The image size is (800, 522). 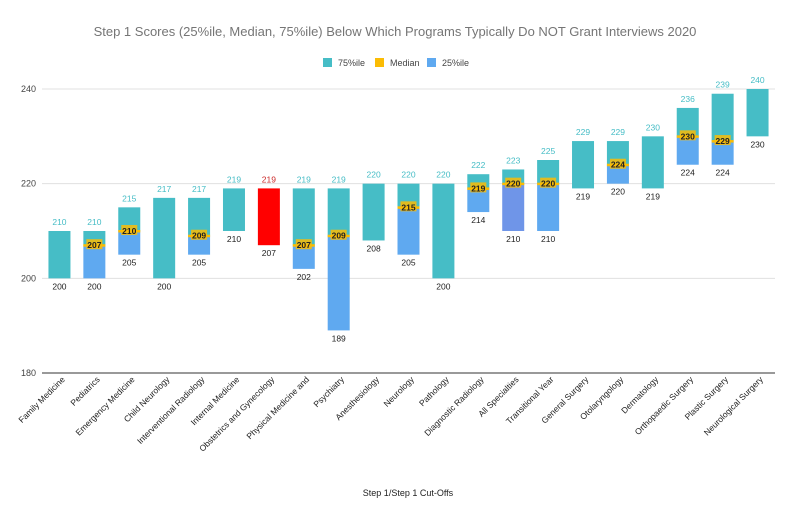 I want to click on category-label: Family Medicine, so click(x=41, y=399).